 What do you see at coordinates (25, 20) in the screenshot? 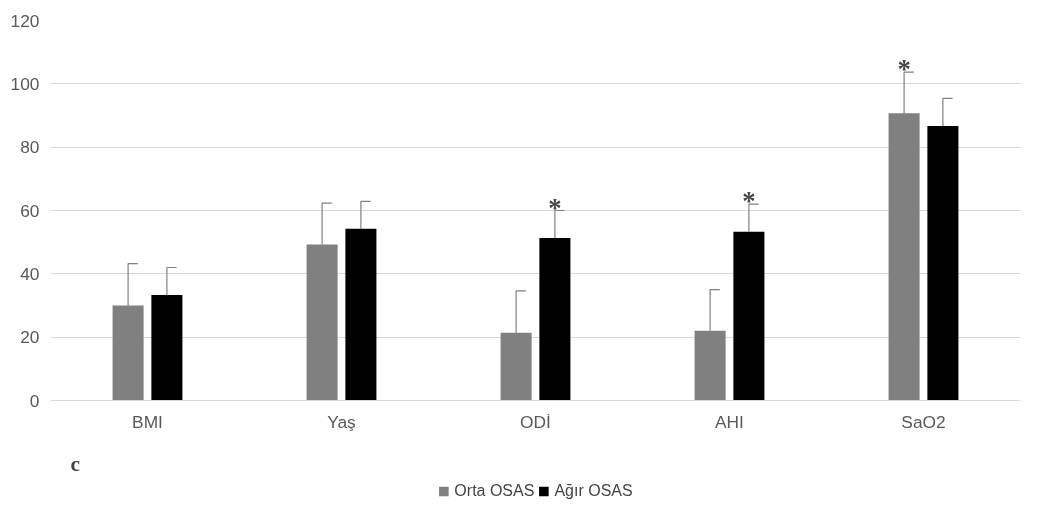
I see `y-tick-label: 120` at bounding box center [25, 20].